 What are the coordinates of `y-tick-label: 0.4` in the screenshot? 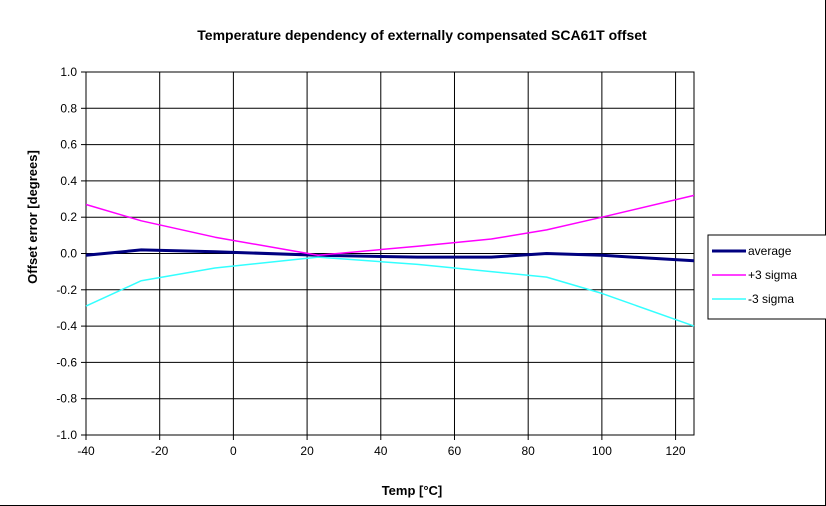 It's located at (68, 181).